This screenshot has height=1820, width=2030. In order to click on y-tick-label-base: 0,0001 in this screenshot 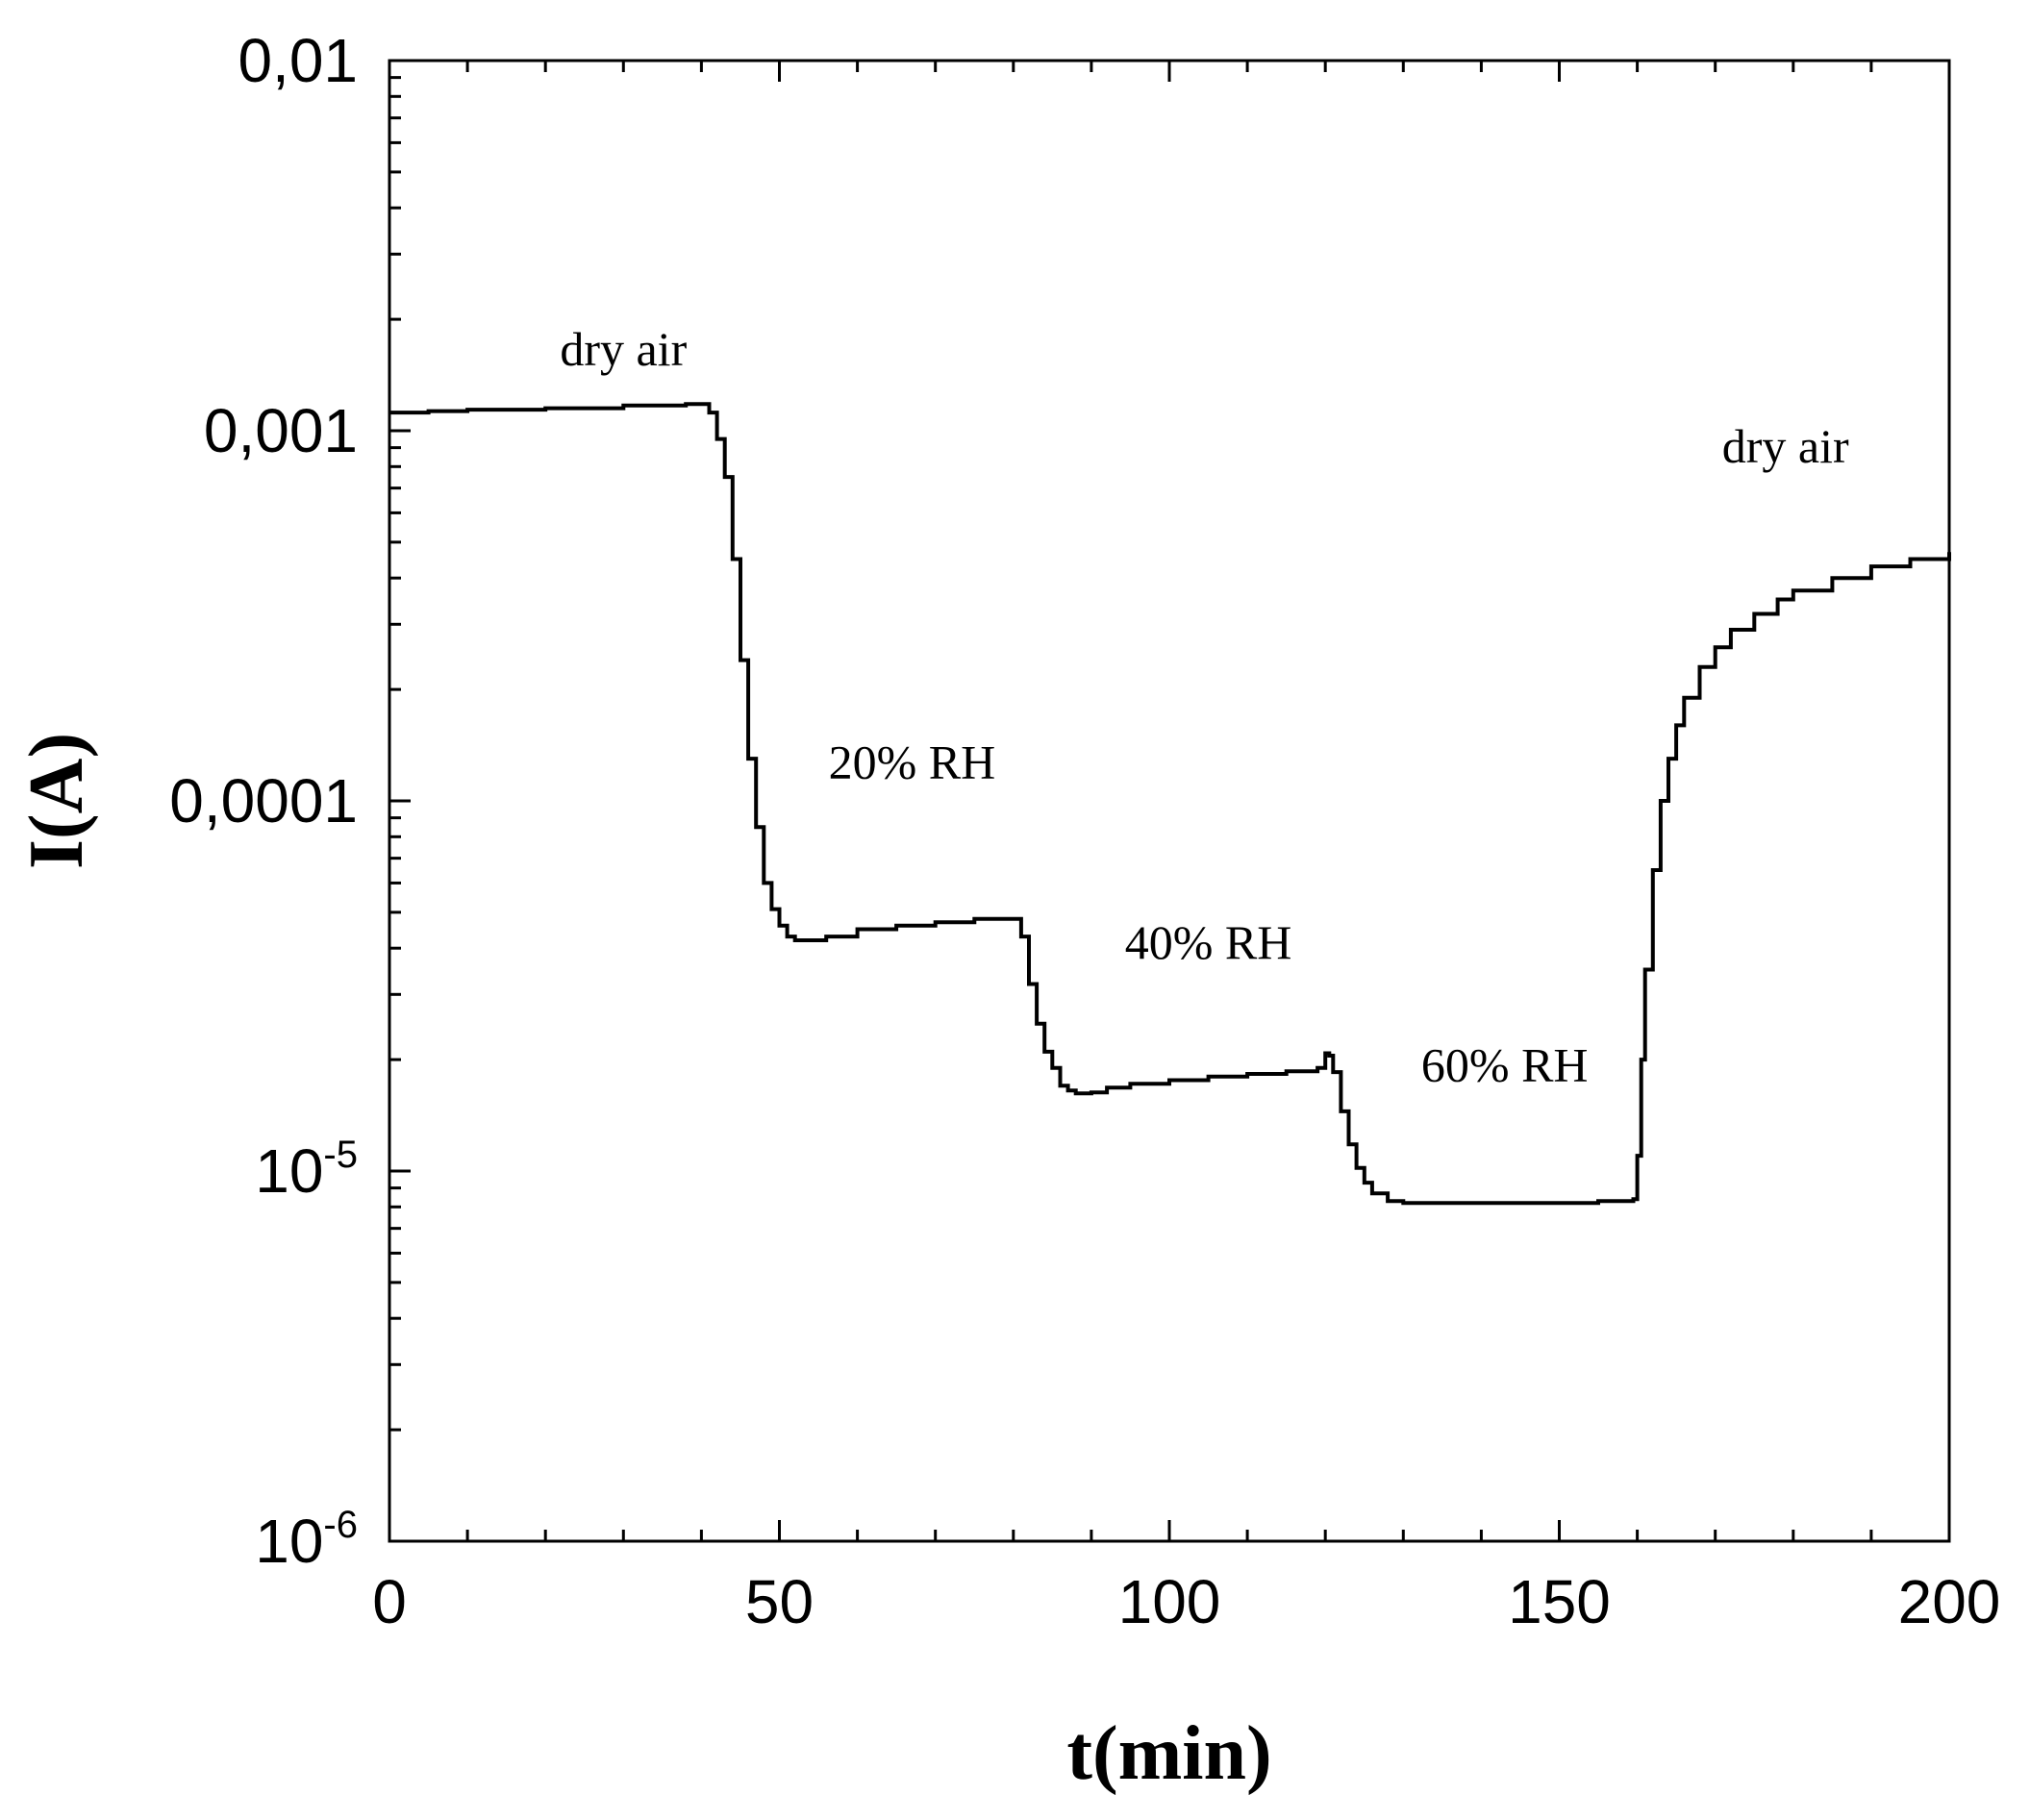, I will do `click(263, 800)`.